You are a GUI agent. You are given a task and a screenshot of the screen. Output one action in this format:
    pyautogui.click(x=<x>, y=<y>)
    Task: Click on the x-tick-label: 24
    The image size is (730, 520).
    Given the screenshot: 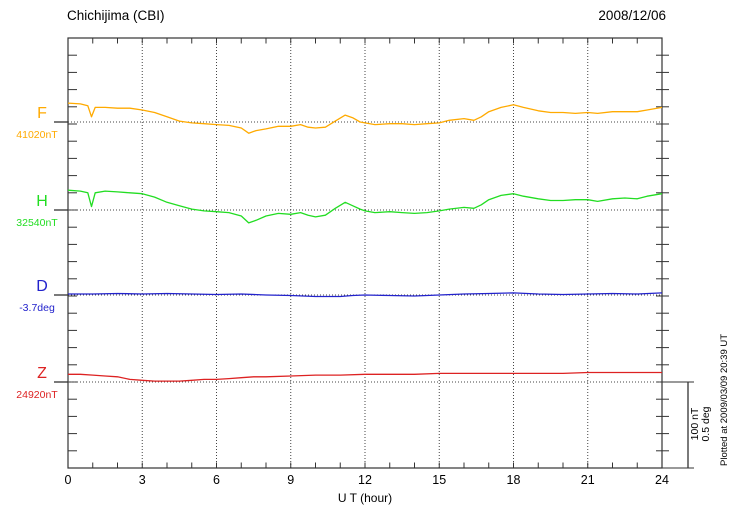 What is the action you would take?
    pyautogui.click(x=662, y=480)
    